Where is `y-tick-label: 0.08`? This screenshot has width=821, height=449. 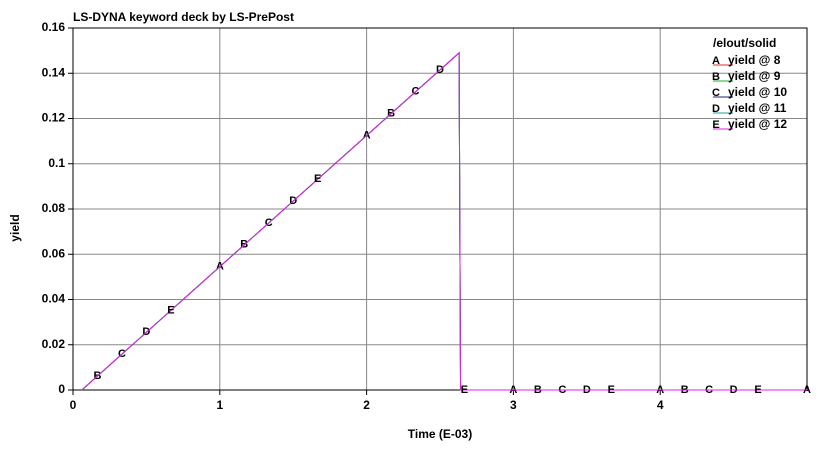 y-tick-label: 0.08 is located at coordinates (54, 208).